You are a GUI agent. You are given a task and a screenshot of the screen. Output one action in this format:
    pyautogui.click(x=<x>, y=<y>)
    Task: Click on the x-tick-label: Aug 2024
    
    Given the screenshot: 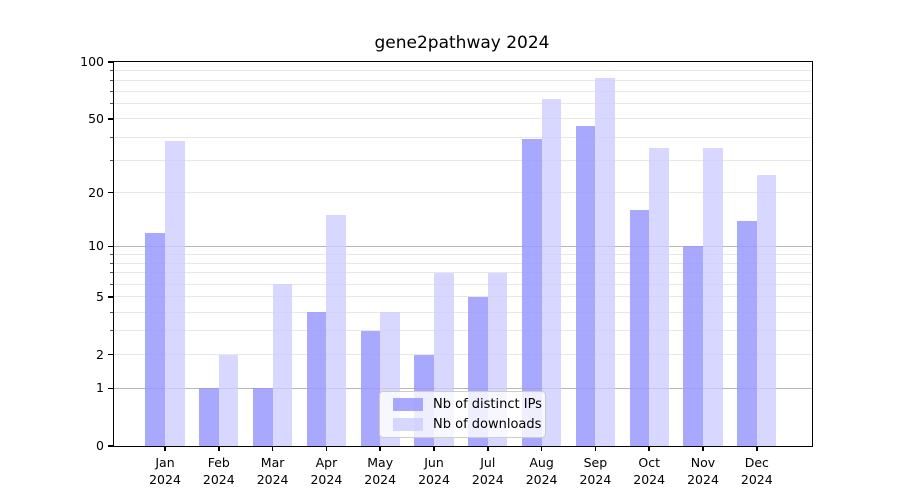 What is the action you would take?
    pyautogui.click(x=541, y=471)
    